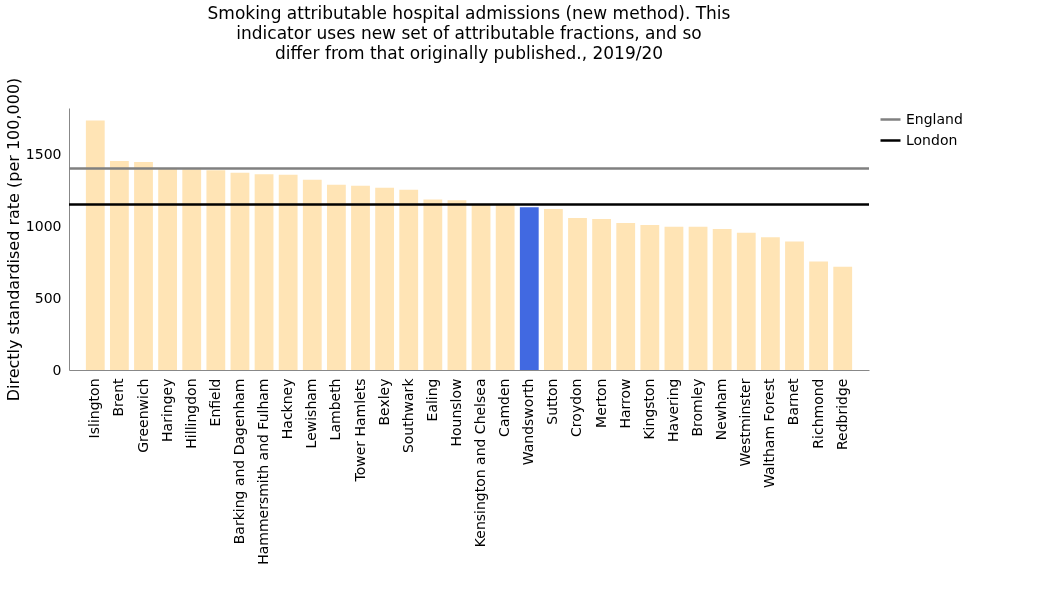  What do you see at coordinates (383, 402) in the screenshot?
I see `x-tick-label: Bexley` at bounding box center [383, 402].